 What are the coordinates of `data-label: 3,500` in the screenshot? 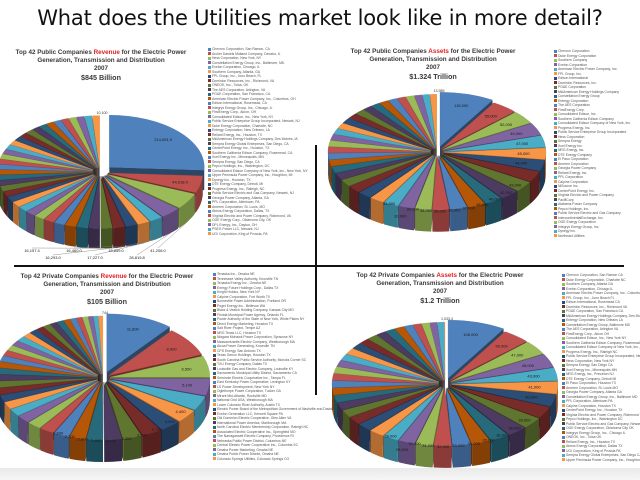 It's located at (142, 435).